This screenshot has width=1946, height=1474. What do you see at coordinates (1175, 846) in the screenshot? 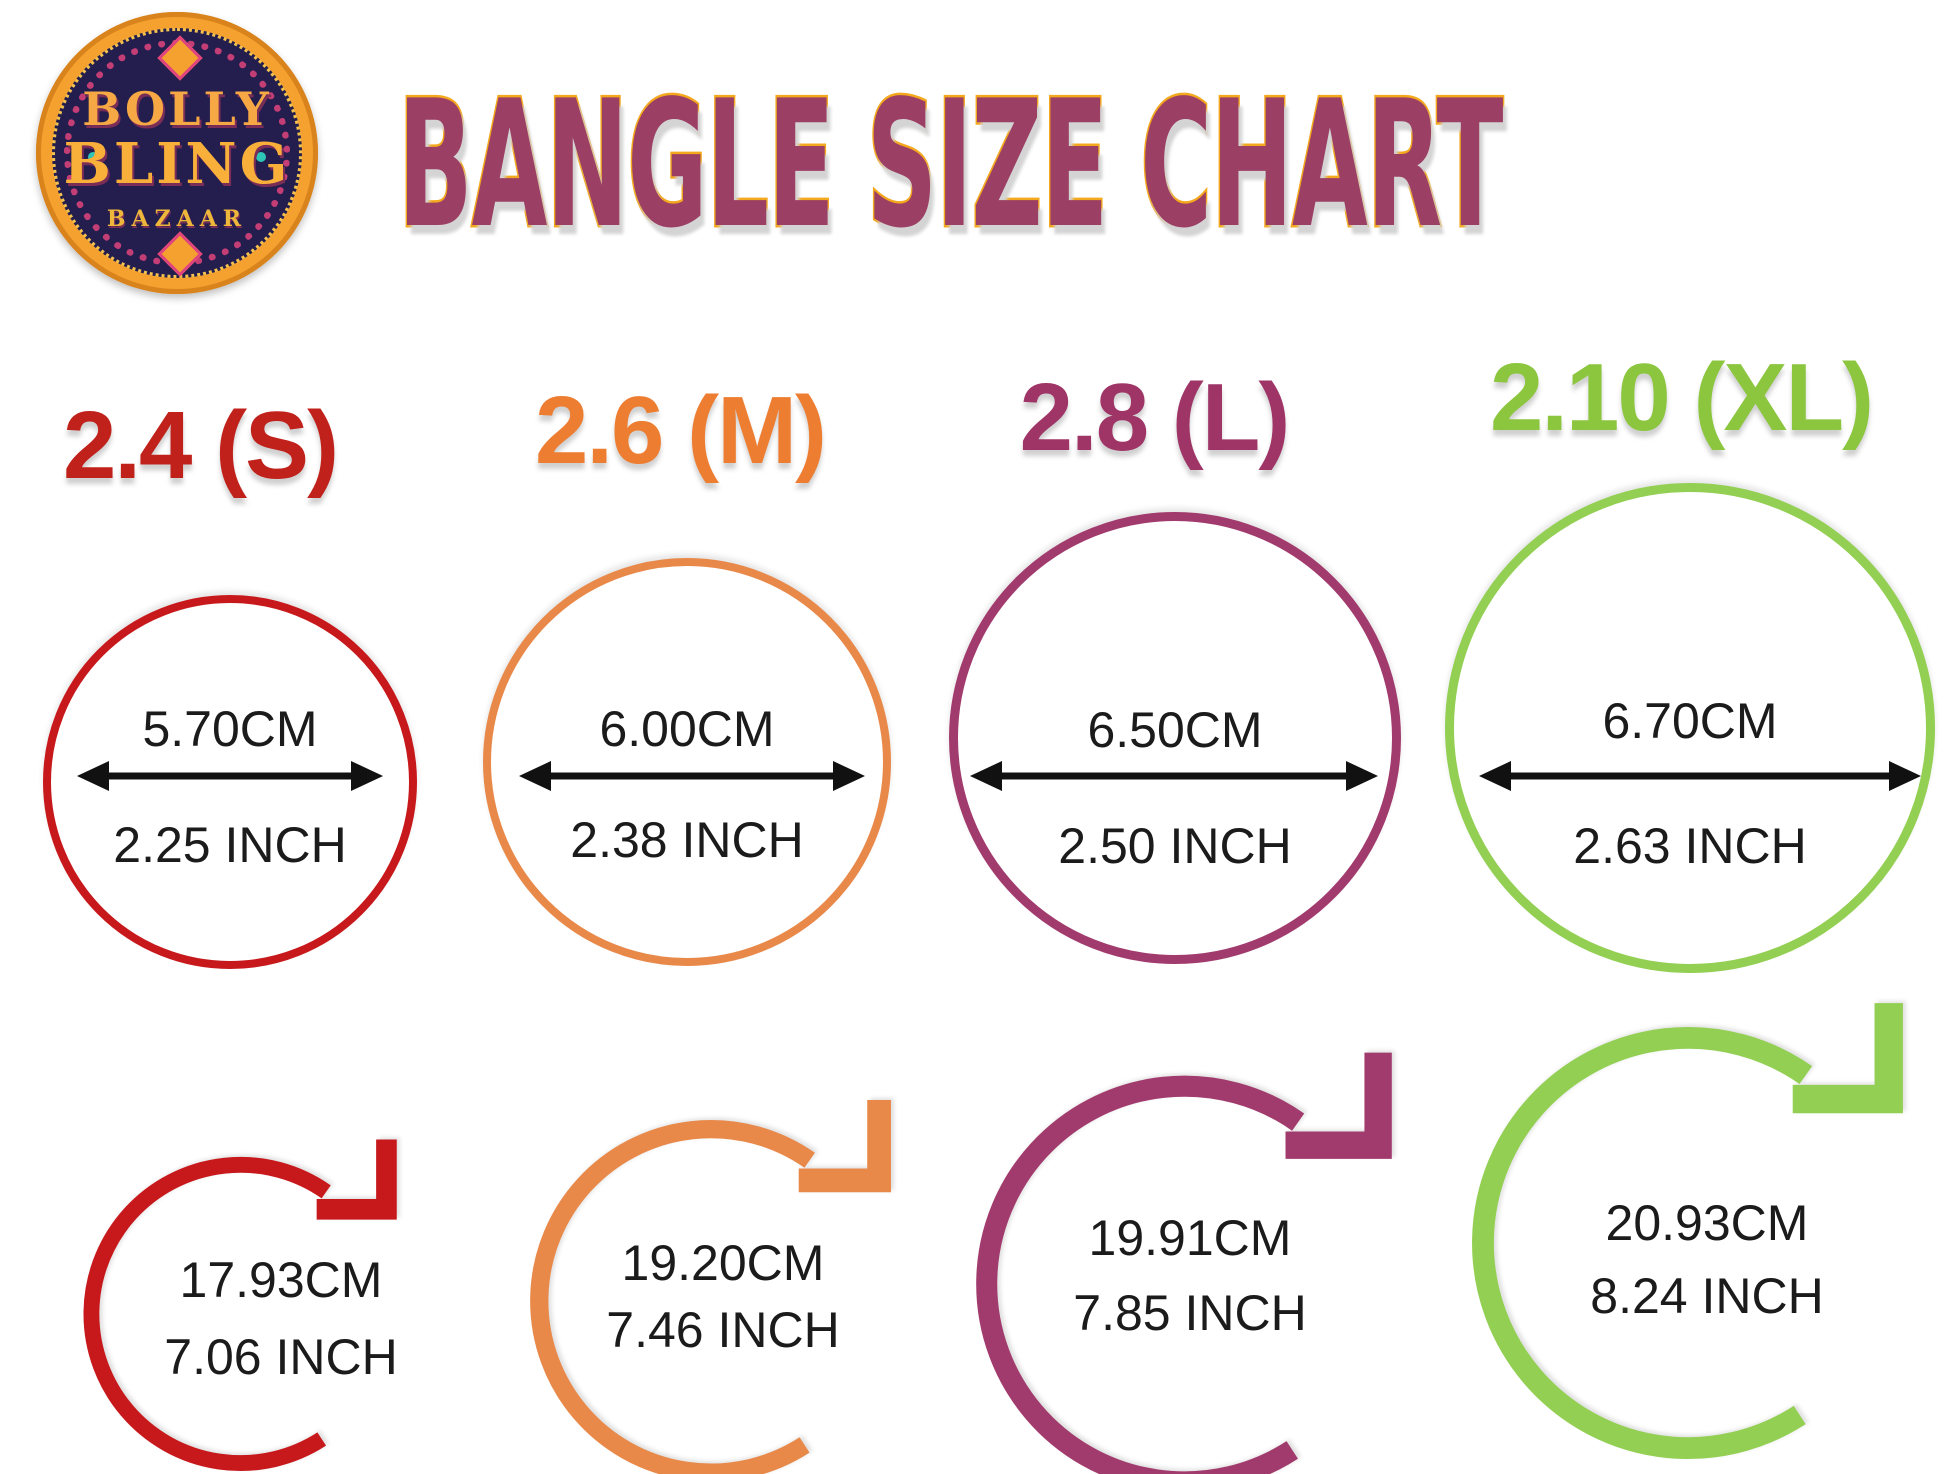
I see `diameter-inch-value-l: 2.50 INCH` at bounding box center [1175, 846].